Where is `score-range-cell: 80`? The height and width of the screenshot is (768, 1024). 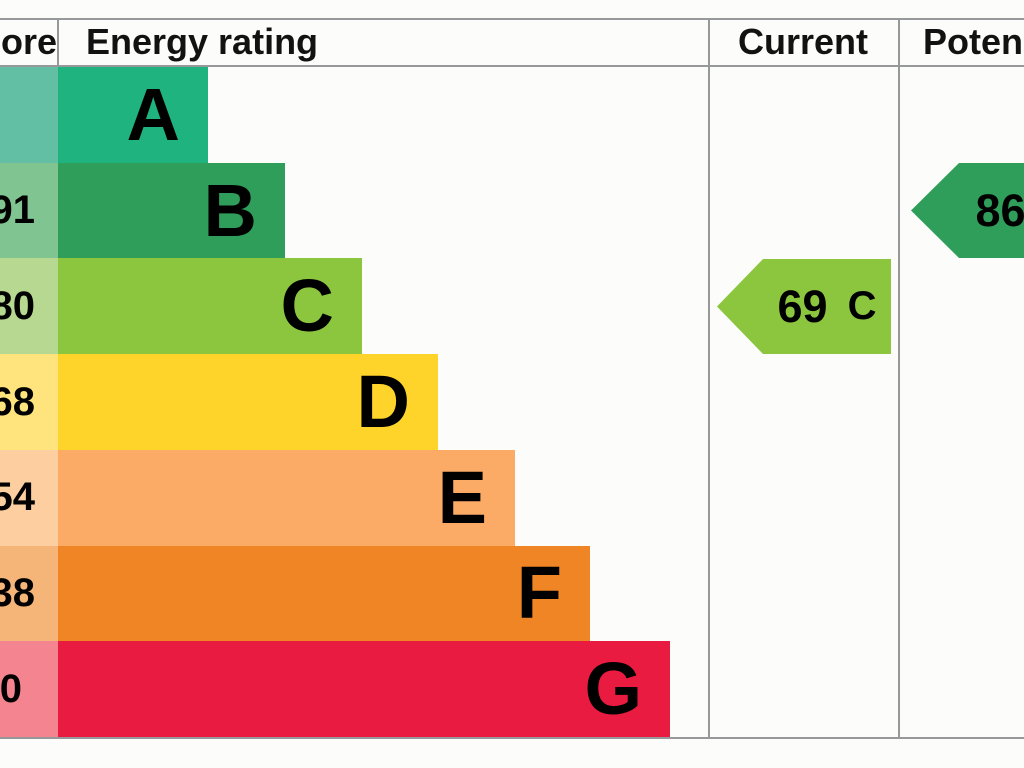 score-range-cell: 80 is located at coordinates (29, 306).